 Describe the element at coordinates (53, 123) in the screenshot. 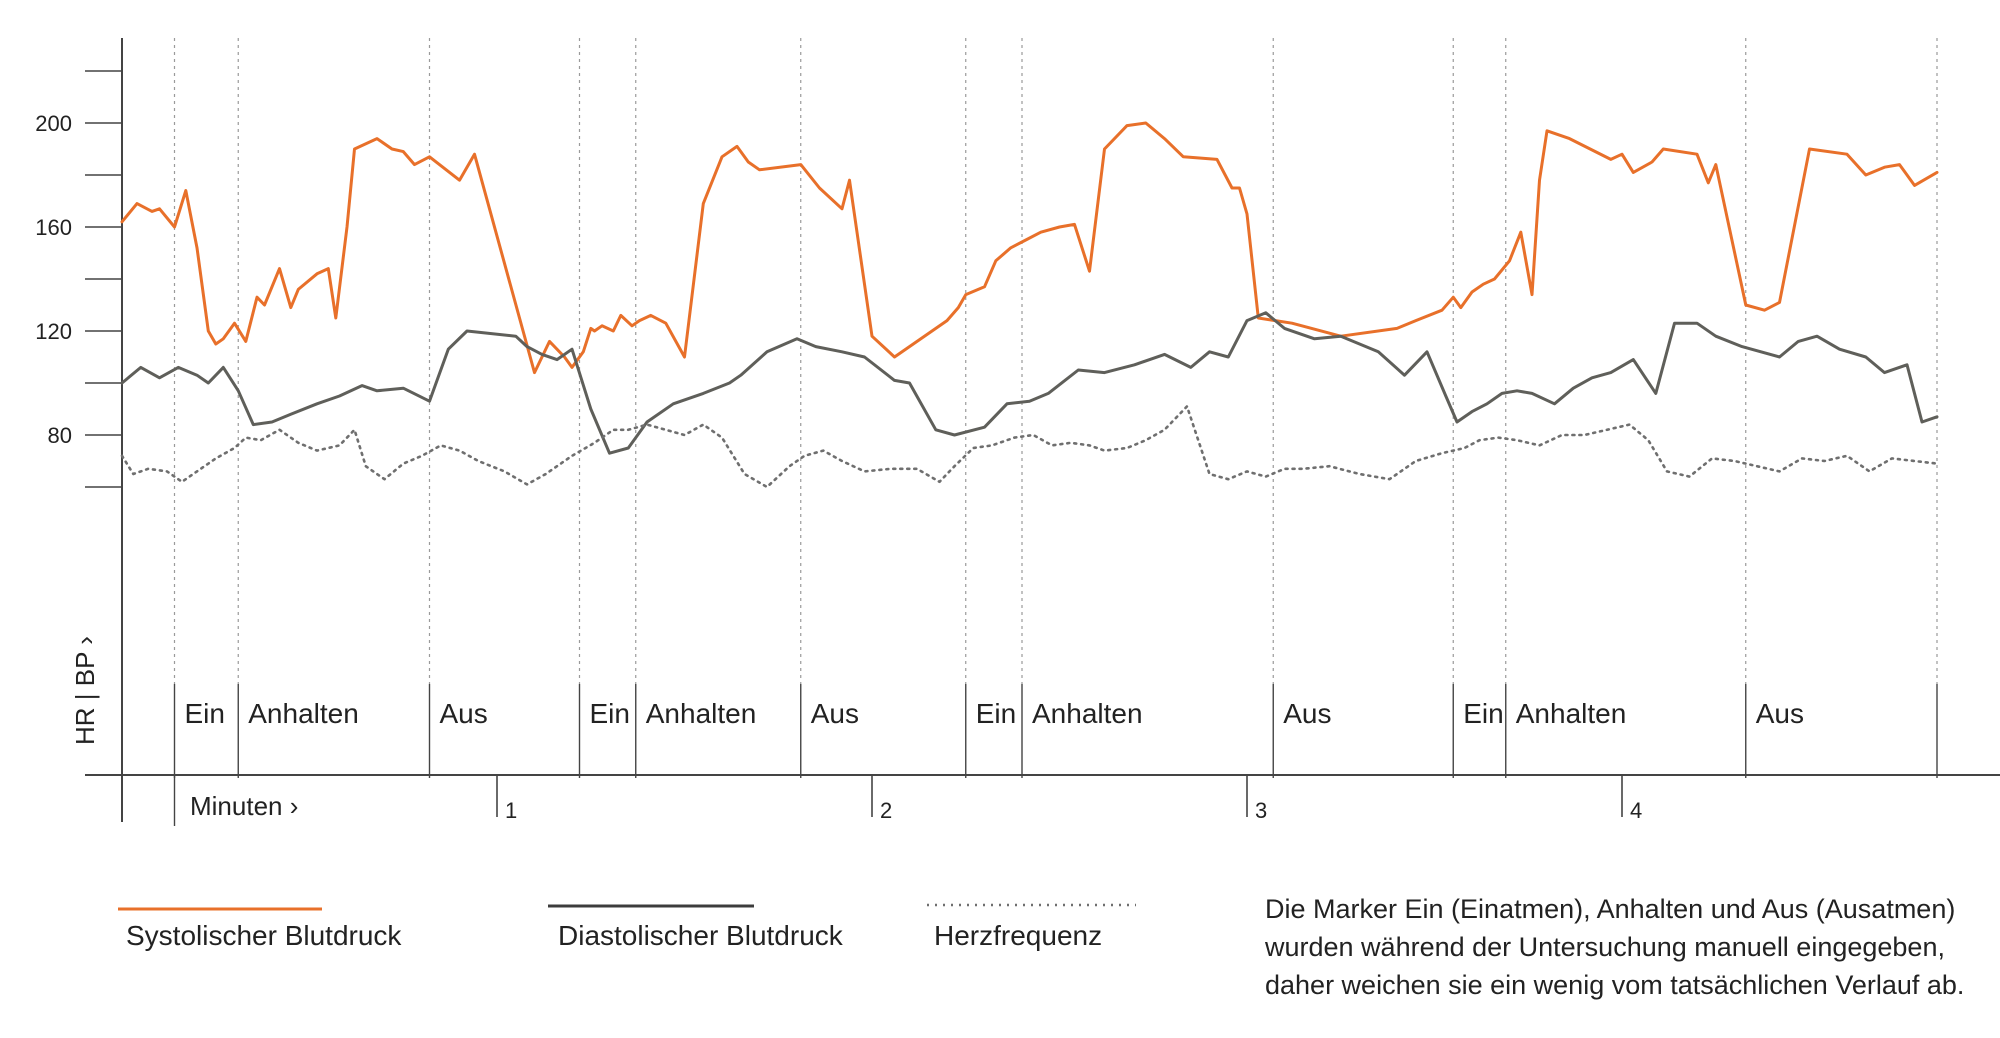

I see `y-tick-label: 200` at that location.